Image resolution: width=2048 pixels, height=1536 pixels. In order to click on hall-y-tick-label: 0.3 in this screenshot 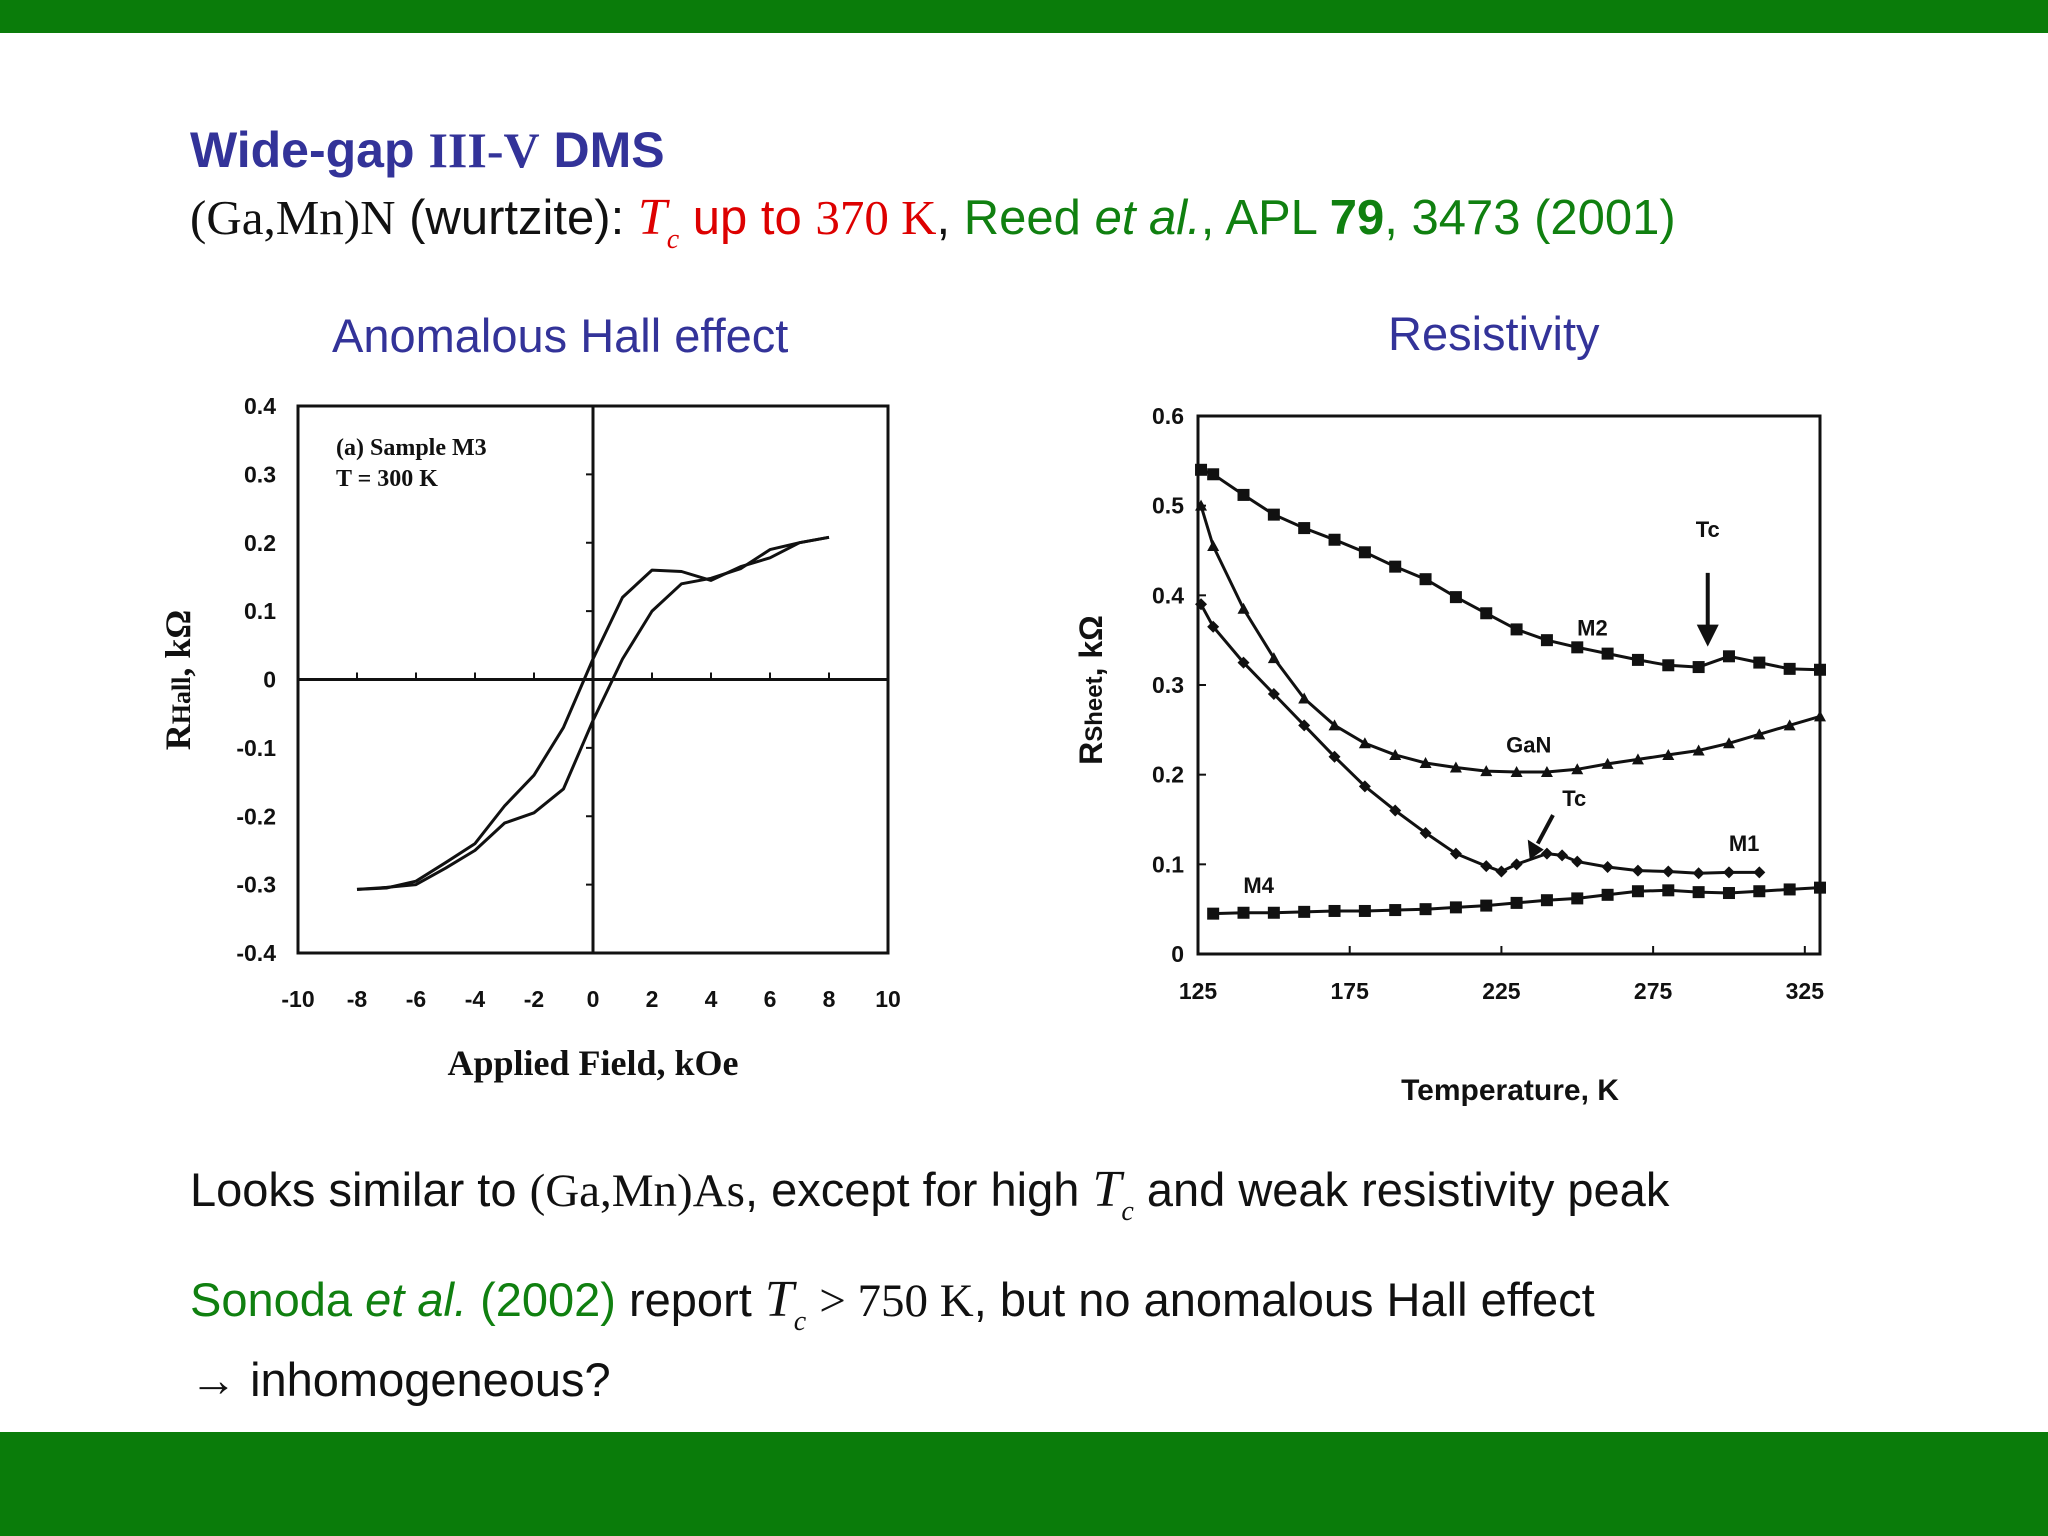, I will do `click(260, 474)`.